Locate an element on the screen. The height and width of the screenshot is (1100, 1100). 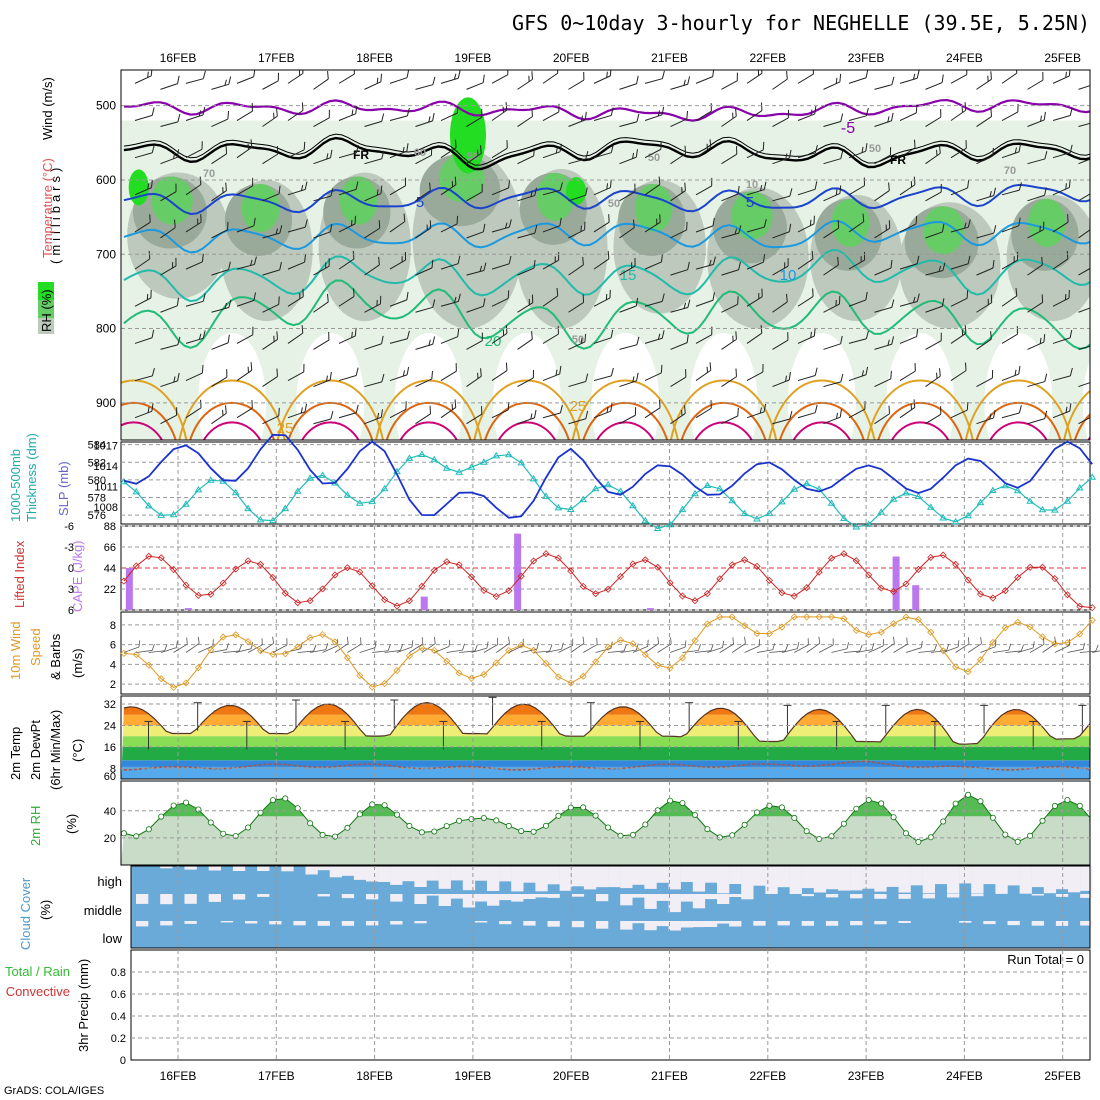
slp-thickness-panel is located at coordinates (605, 483).